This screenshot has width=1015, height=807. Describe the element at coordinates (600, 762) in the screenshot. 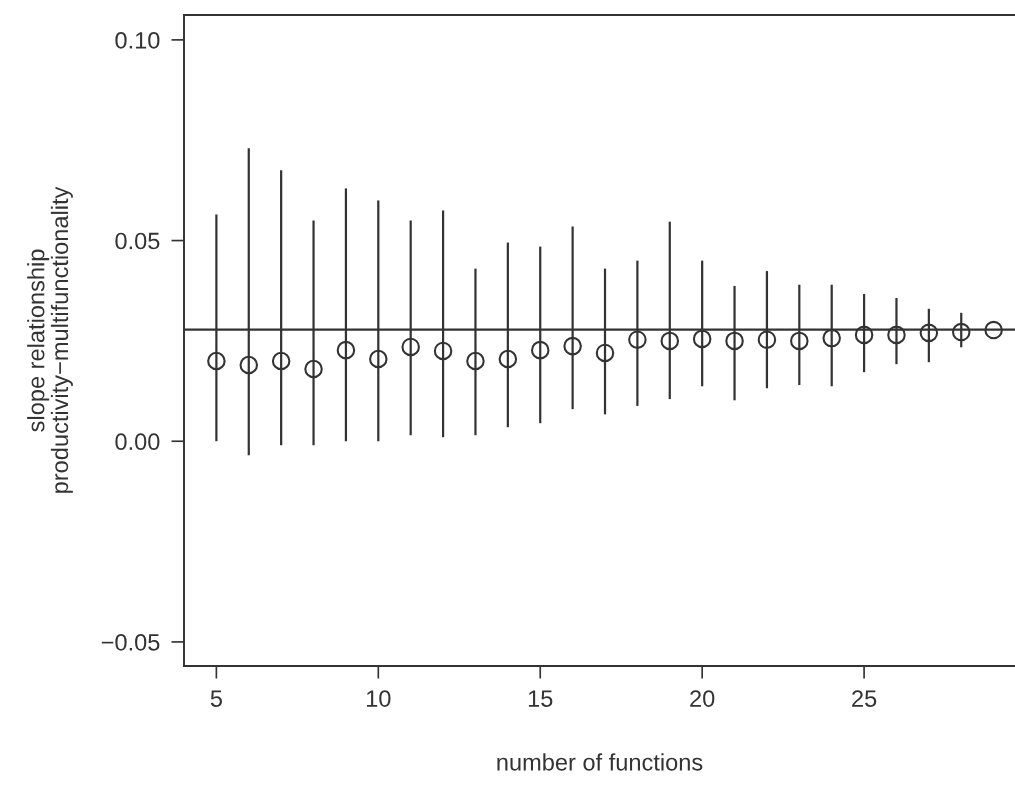

I see `x-axis-title: number of functions` at that location.